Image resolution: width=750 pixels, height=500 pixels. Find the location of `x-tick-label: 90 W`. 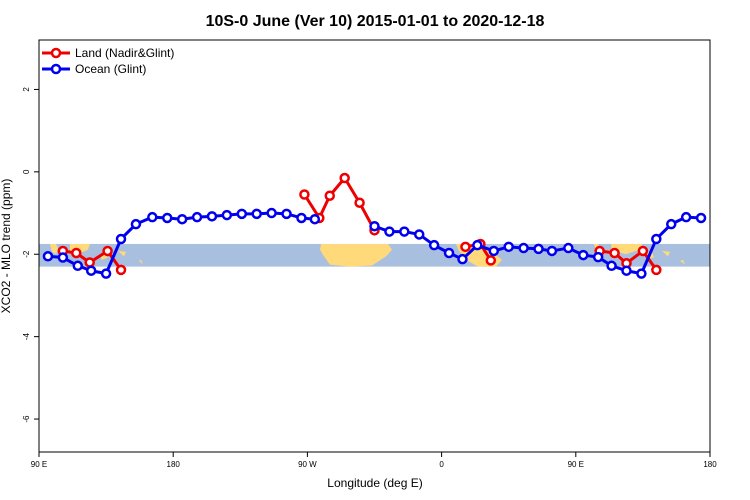

x-tick-label: 90 W is located at coordinates (307, 464).